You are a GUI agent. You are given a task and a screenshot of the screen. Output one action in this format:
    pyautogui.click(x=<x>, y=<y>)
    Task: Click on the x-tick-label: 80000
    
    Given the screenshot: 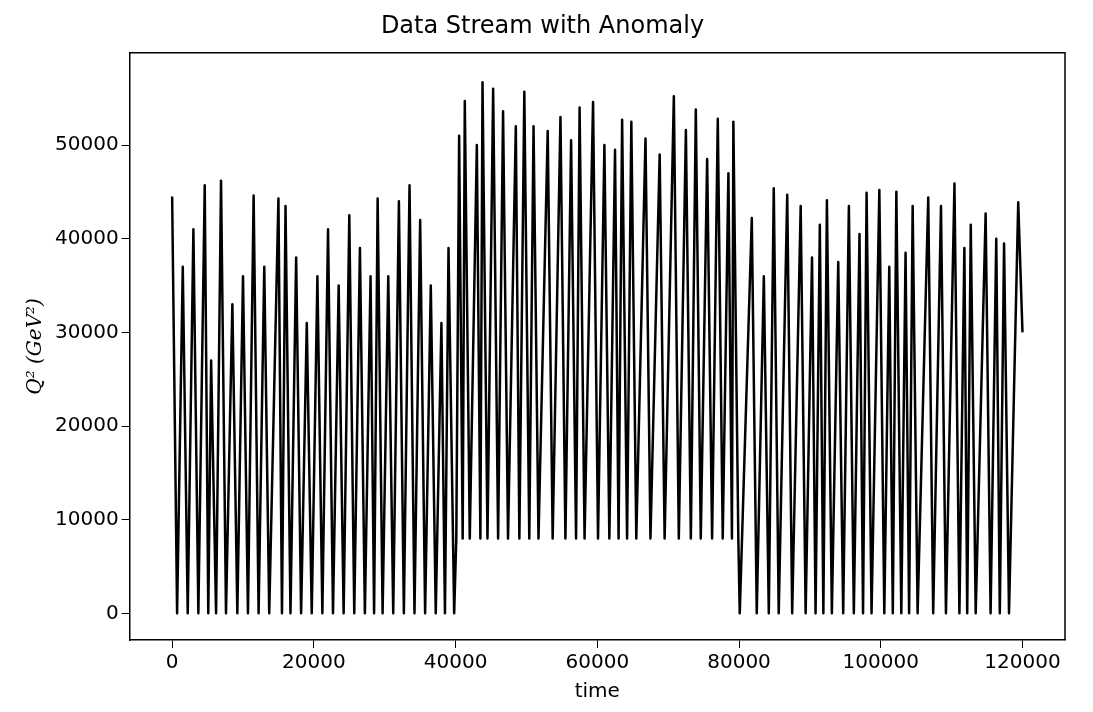 What is the action you would take?
    pyautogui.click(x=739, y=661)
    